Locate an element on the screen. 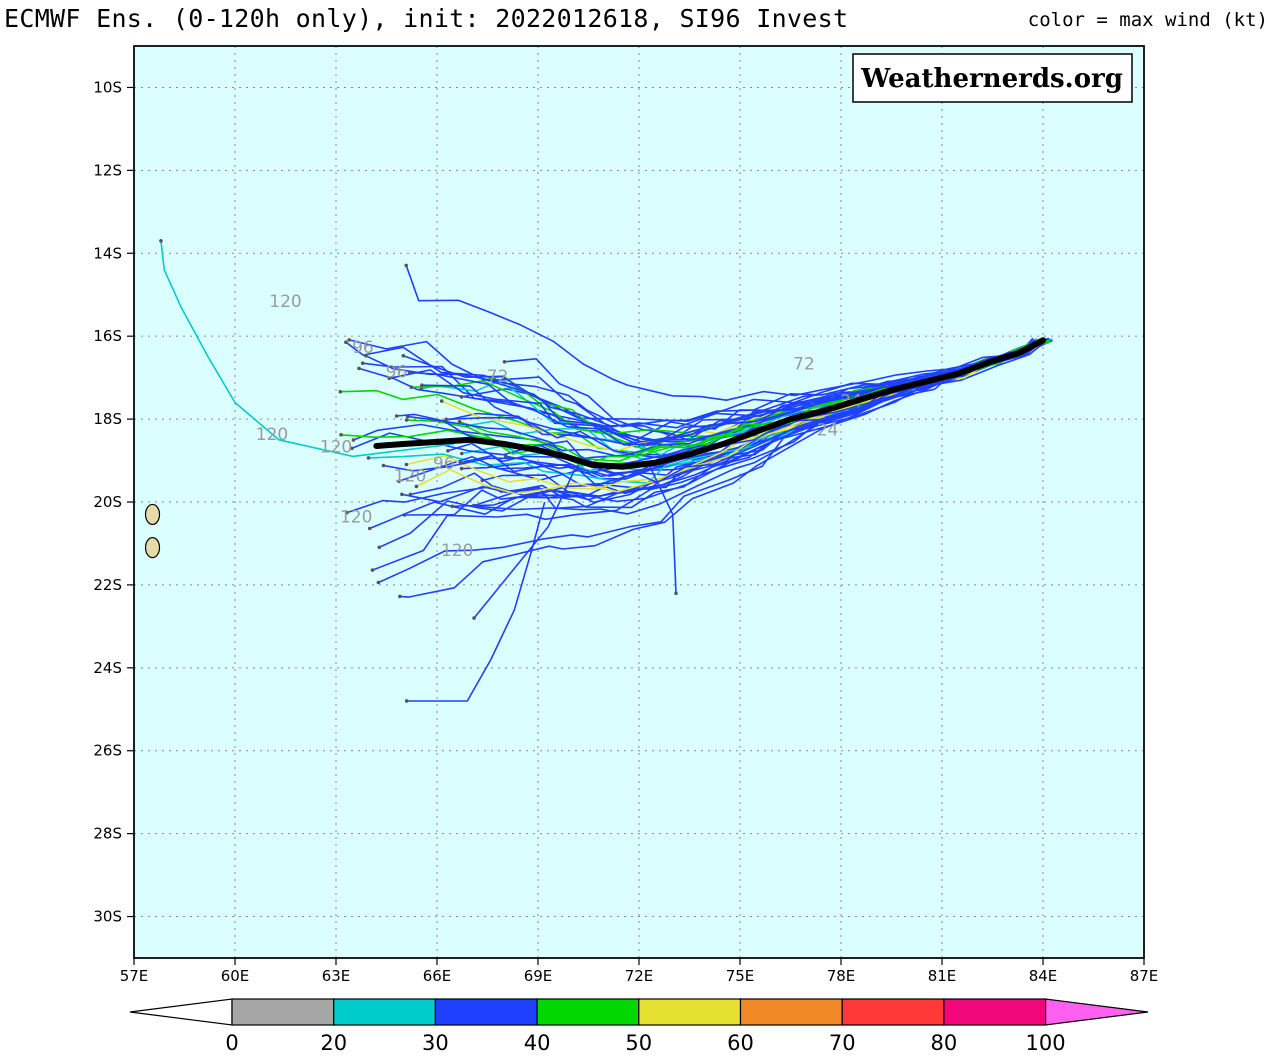 The width and height of the screenshot is (1278, 1056). latitude-axis: 10S 12S 14S 16S 18S 20S 22S 24S 26S 28S 30S is located at coordinates (113, 502).